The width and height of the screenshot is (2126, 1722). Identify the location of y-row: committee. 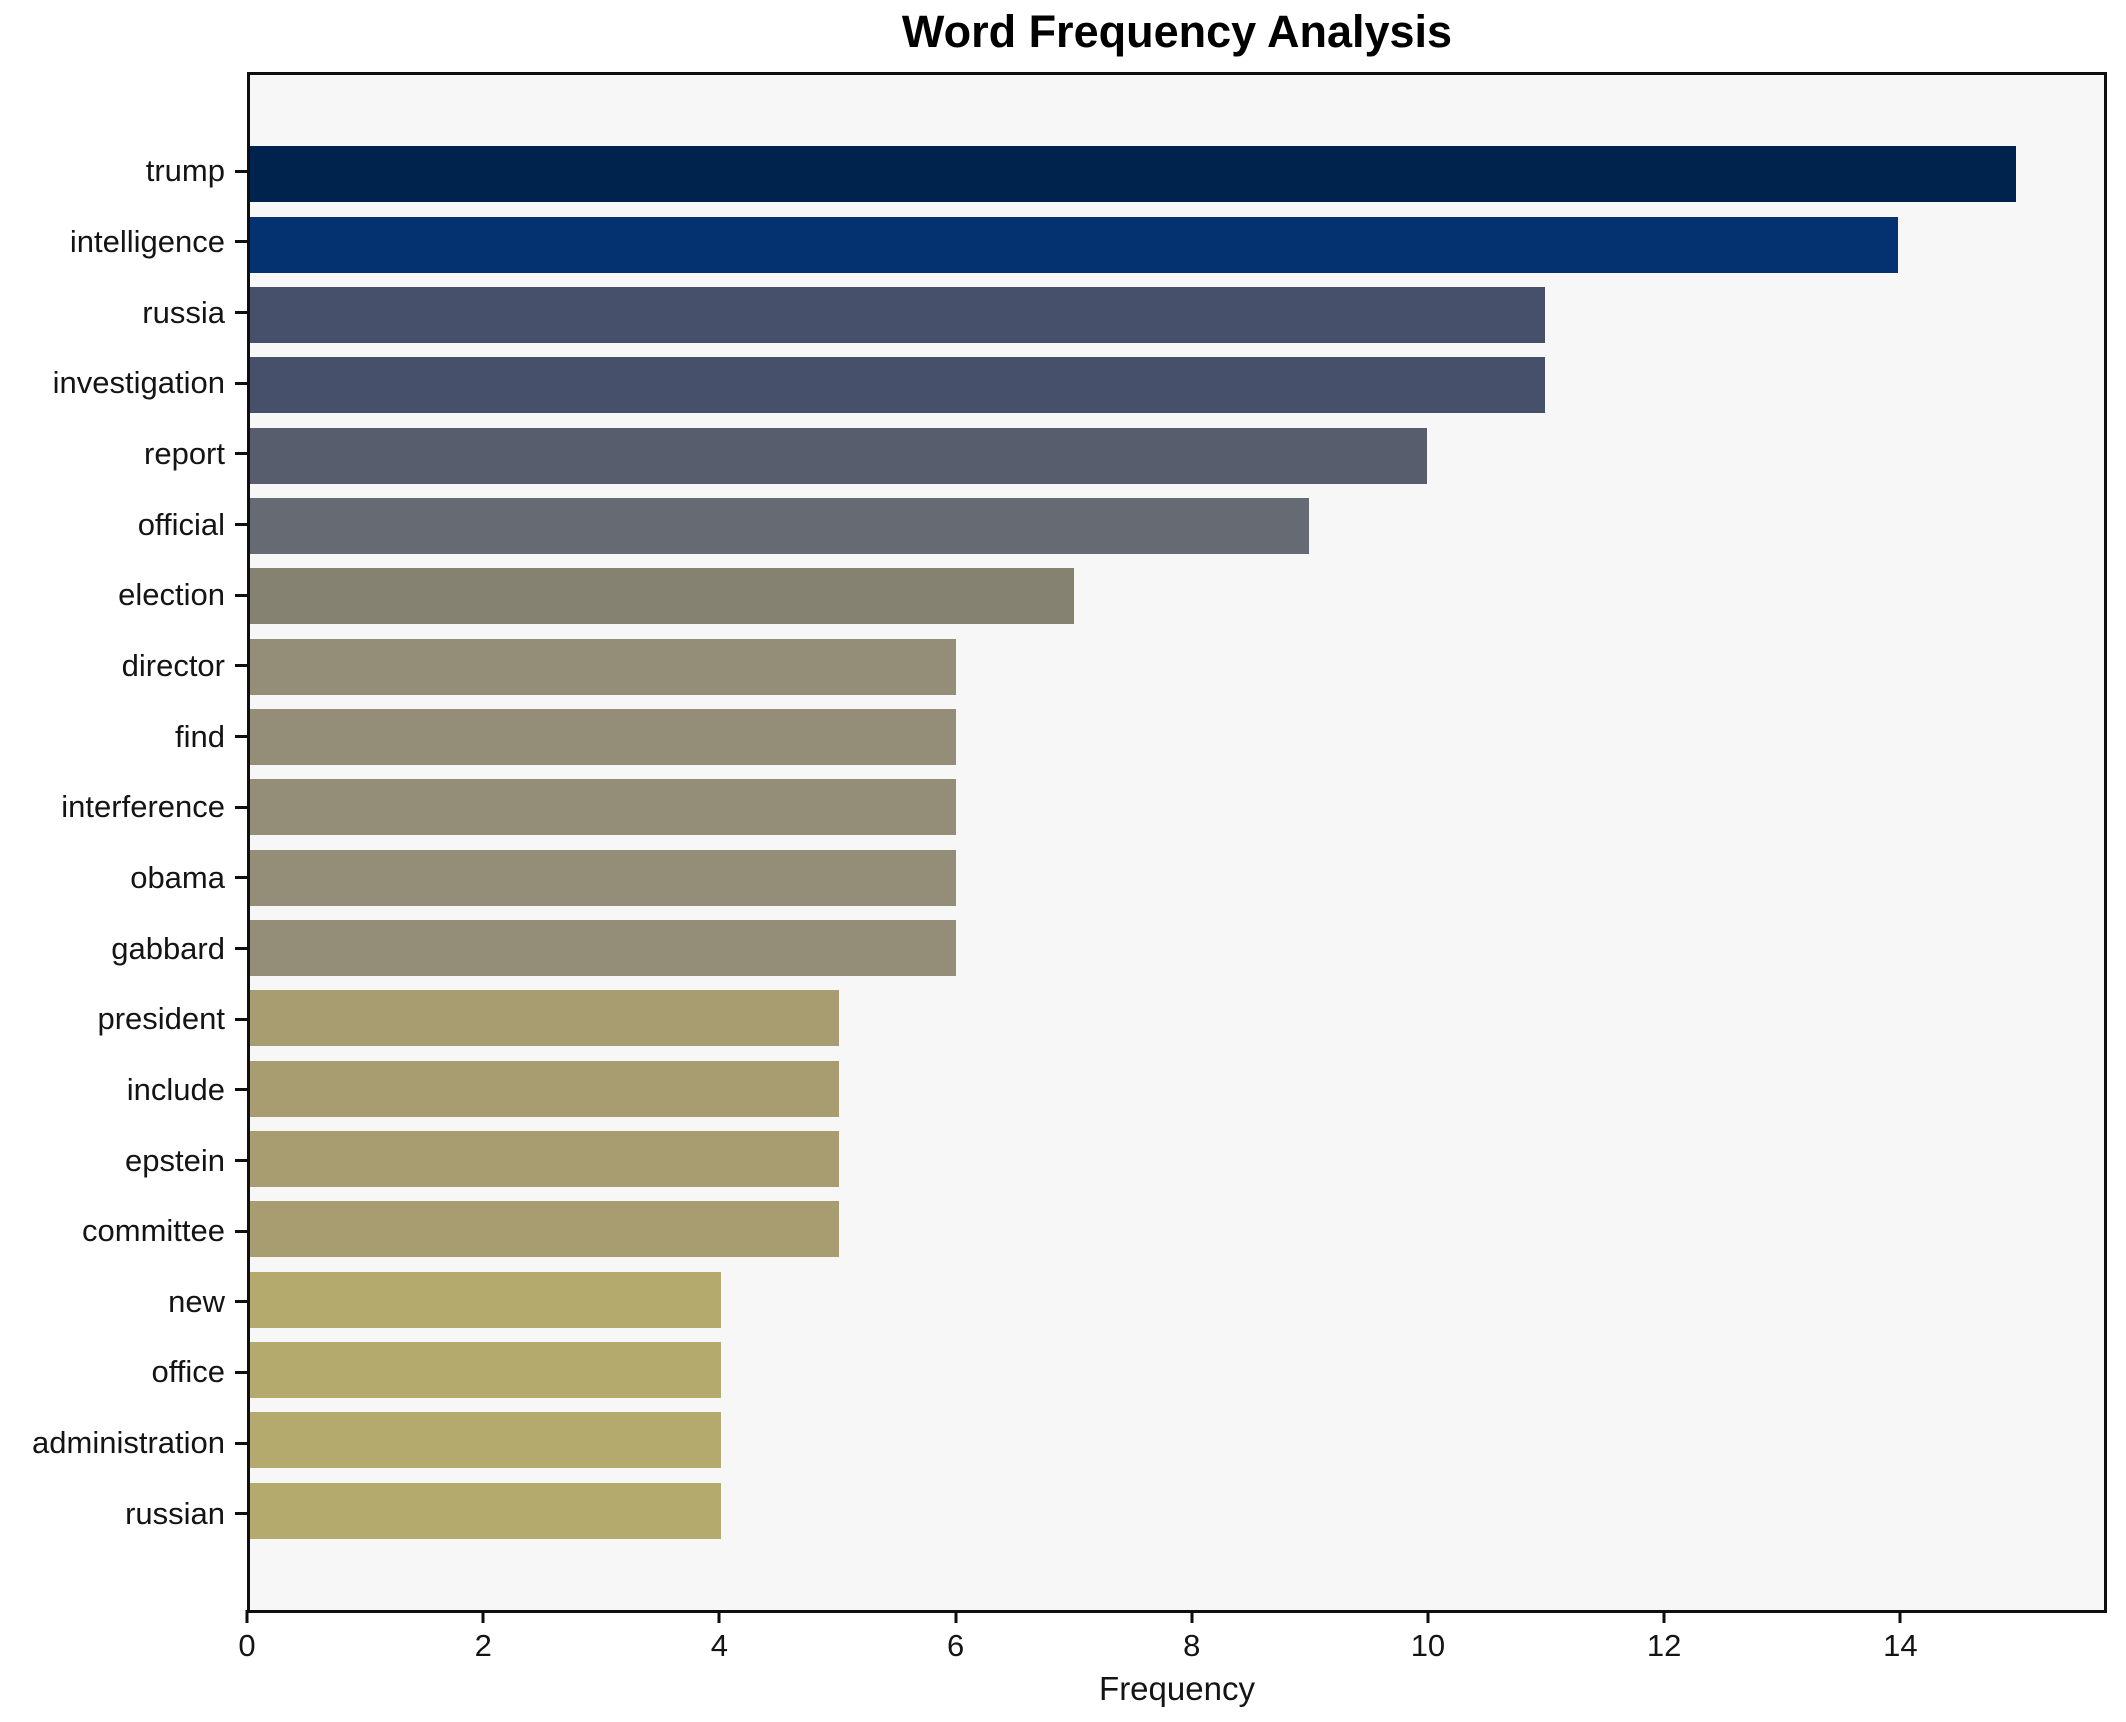
(123, 1231).